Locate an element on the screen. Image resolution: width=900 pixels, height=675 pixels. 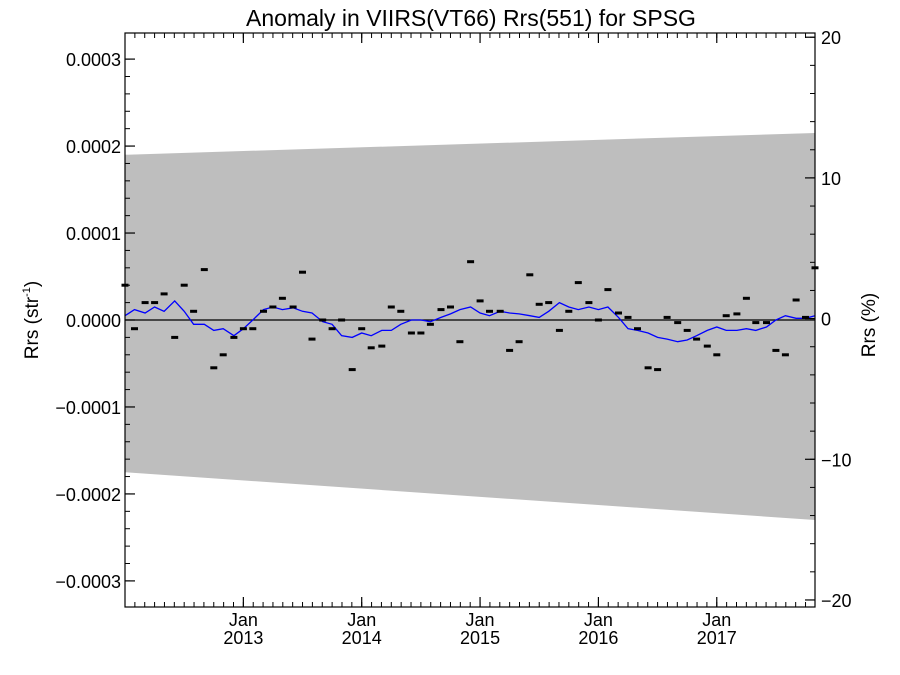
left-tick-label: 0.0000 is located at coordinates (93, 321).